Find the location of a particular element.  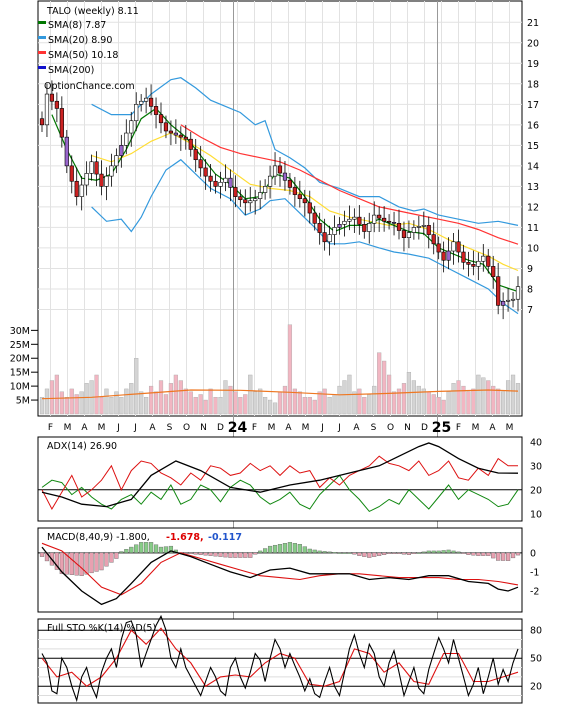

adx-layer: 10 20 30 40 is located at coordinates (290, 478).